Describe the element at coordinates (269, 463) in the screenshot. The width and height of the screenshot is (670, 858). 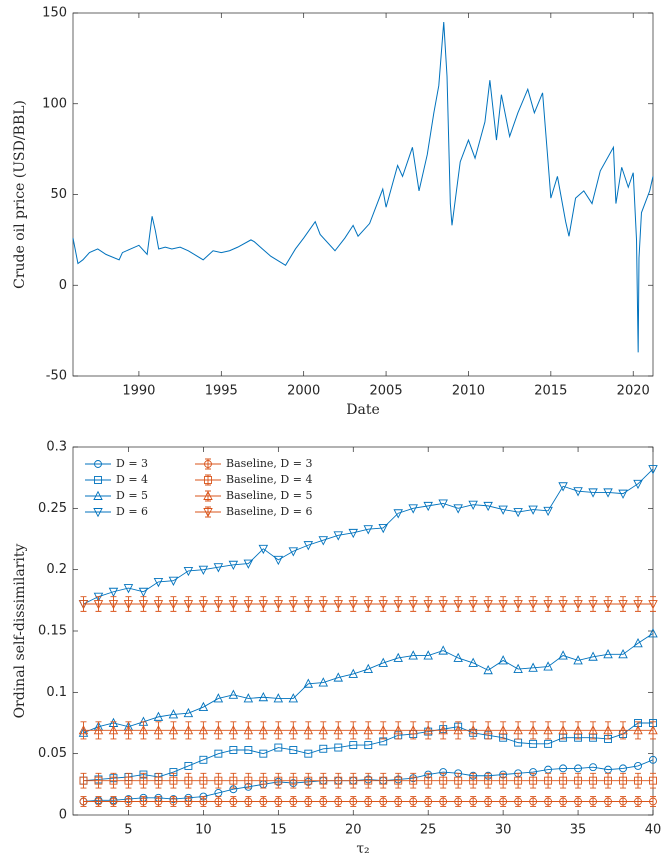
I see `legend-label: Baseline, D = 3` at that location.